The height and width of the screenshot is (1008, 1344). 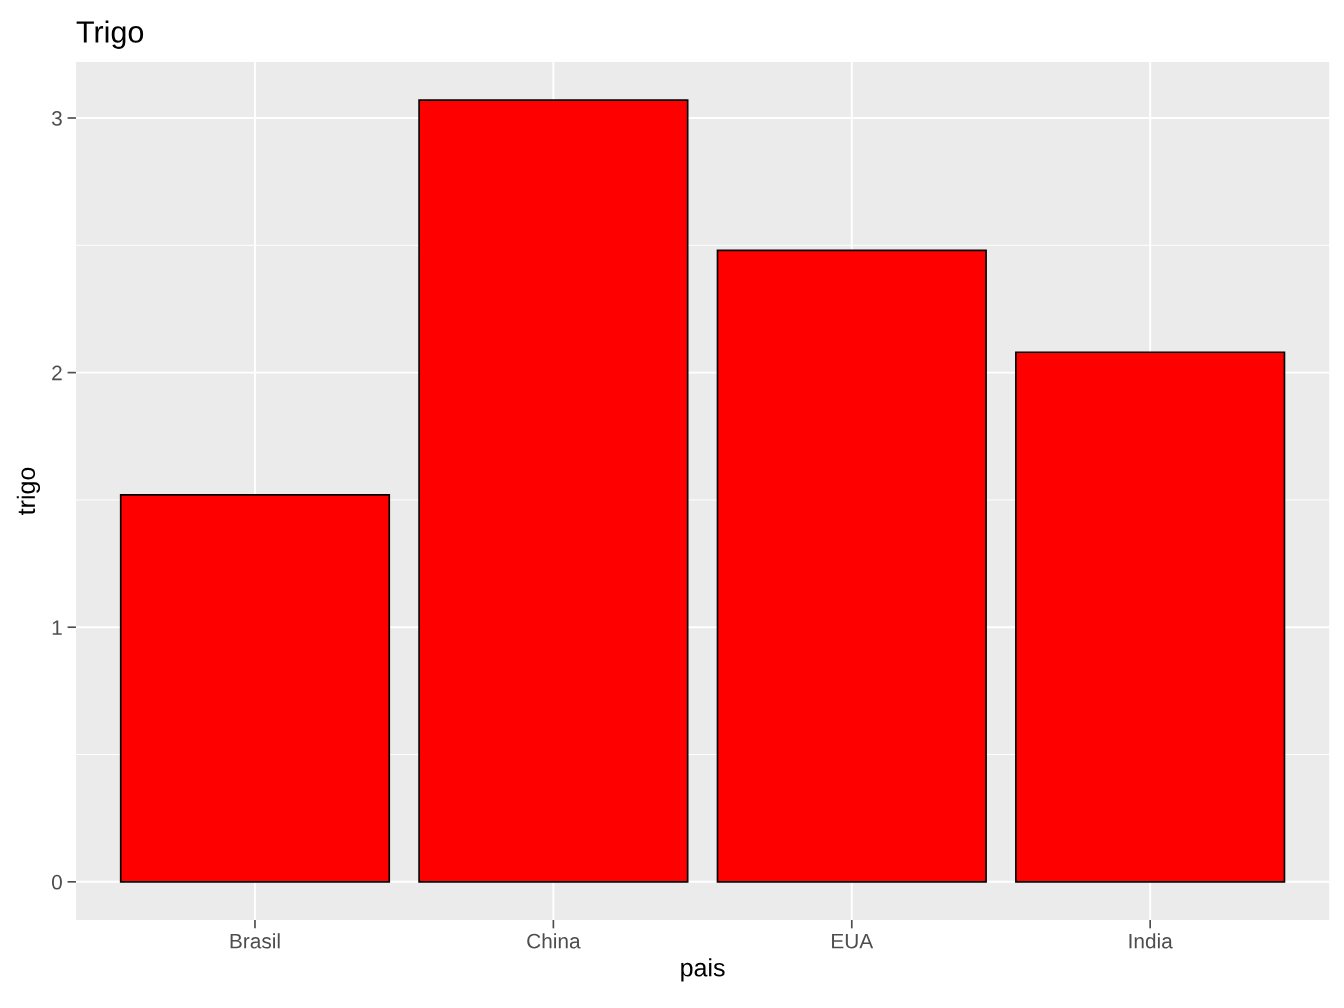 I want to click on x-tick-label: India, so click(x=1151, y=941).